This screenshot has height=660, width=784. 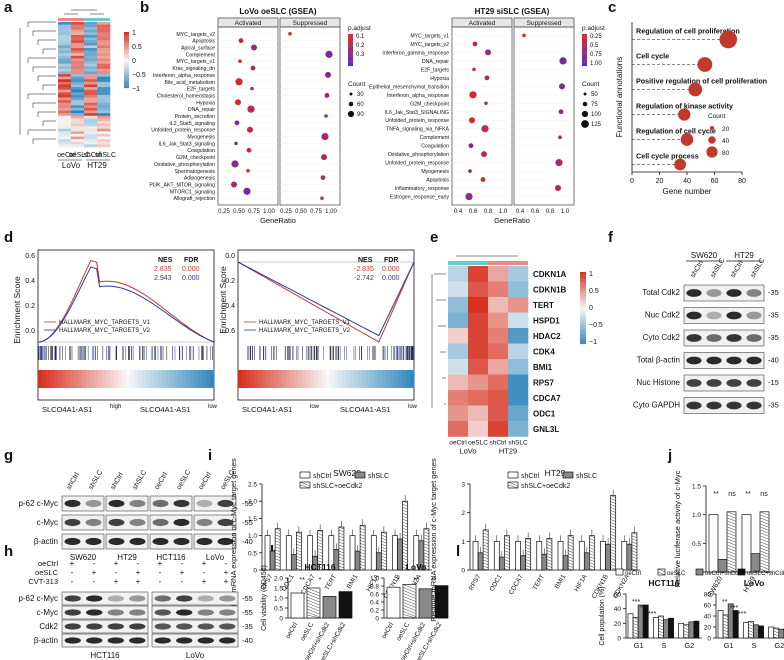 What do you see at coordinates (435, 147) in the screenshot?
I see `term-label: Coagulation` at bounding box center [435, 147].